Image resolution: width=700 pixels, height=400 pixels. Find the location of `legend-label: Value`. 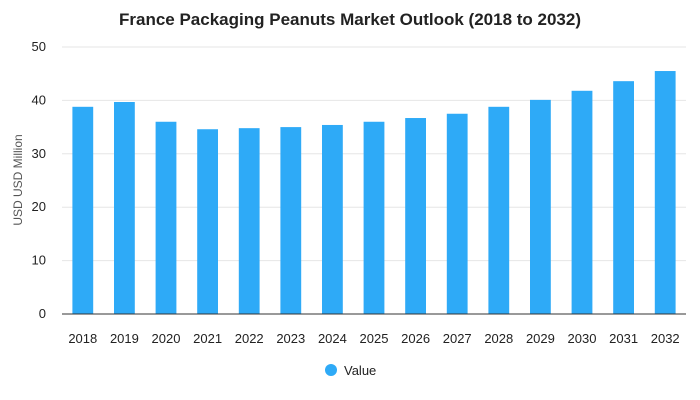

legend-label: Value is located at coordinates (360, 370).